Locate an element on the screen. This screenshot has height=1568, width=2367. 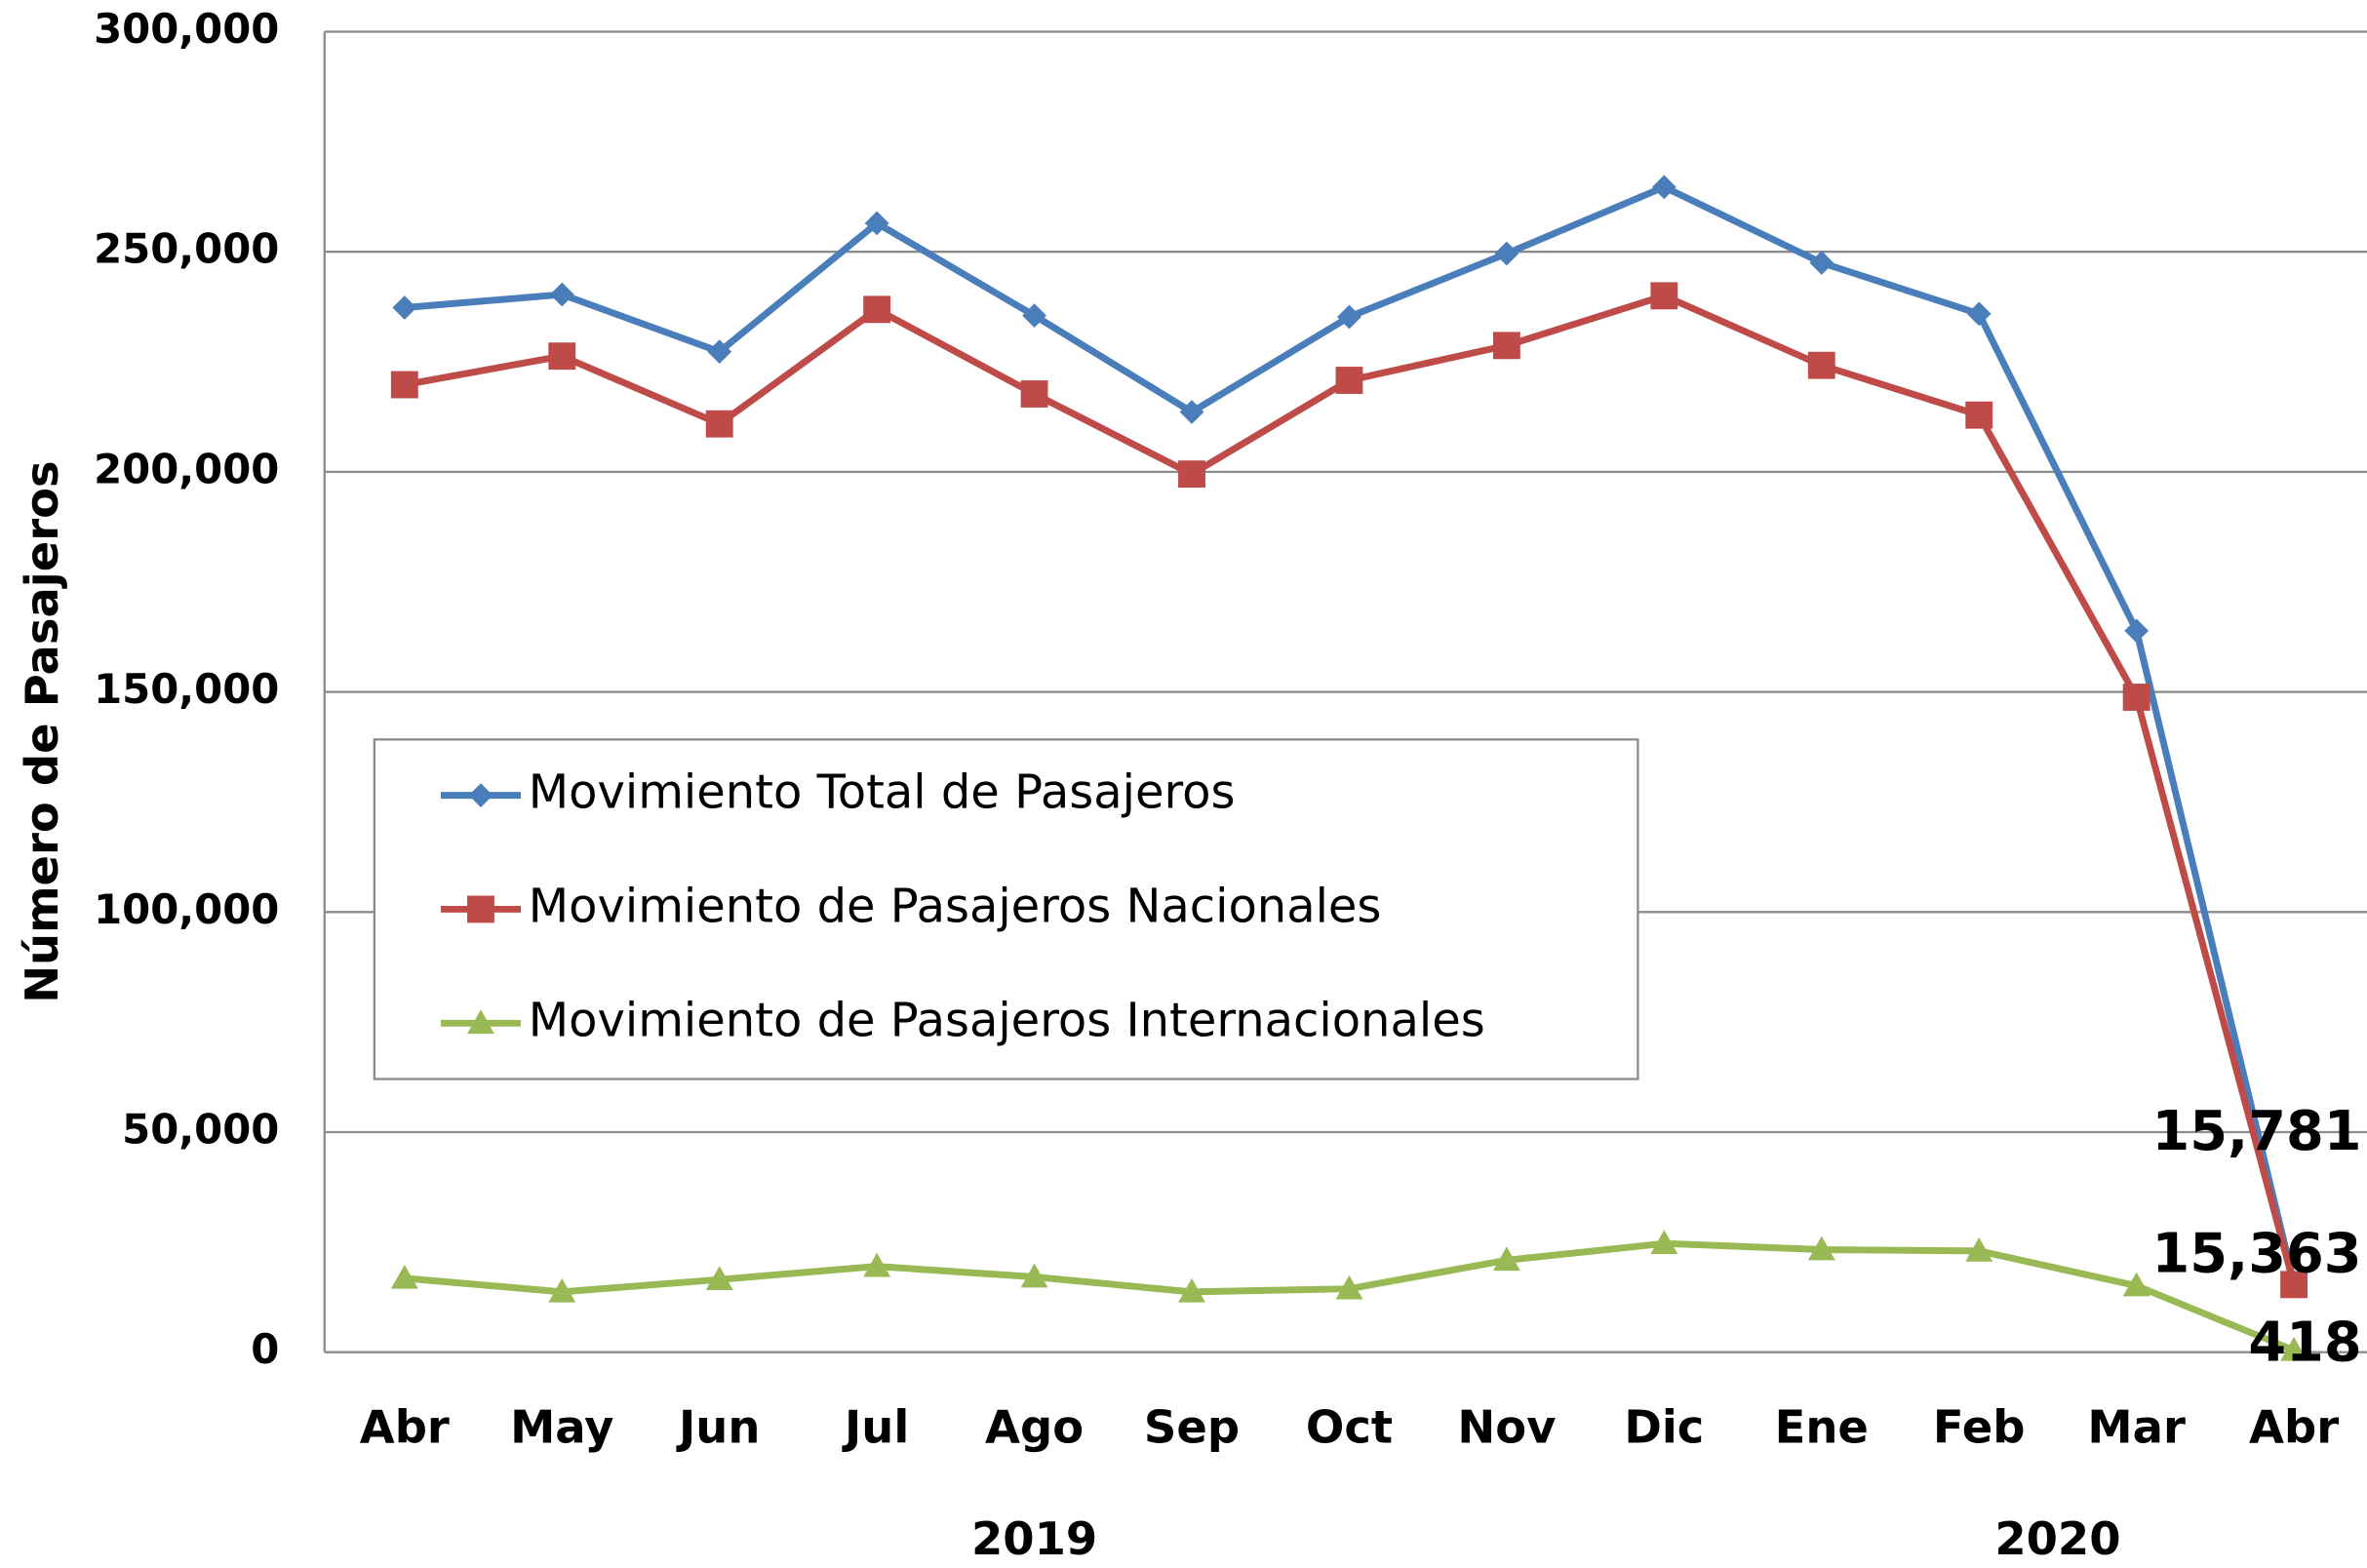
x-tick-label: Jul is located at coordinates (876, 1427).